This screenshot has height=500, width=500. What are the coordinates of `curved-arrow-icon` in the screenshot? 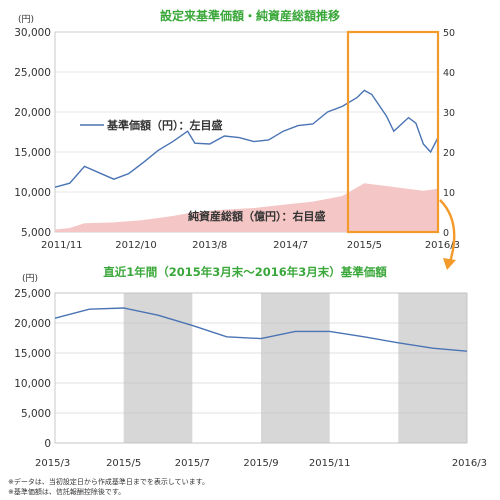 It's located at (447, 231).